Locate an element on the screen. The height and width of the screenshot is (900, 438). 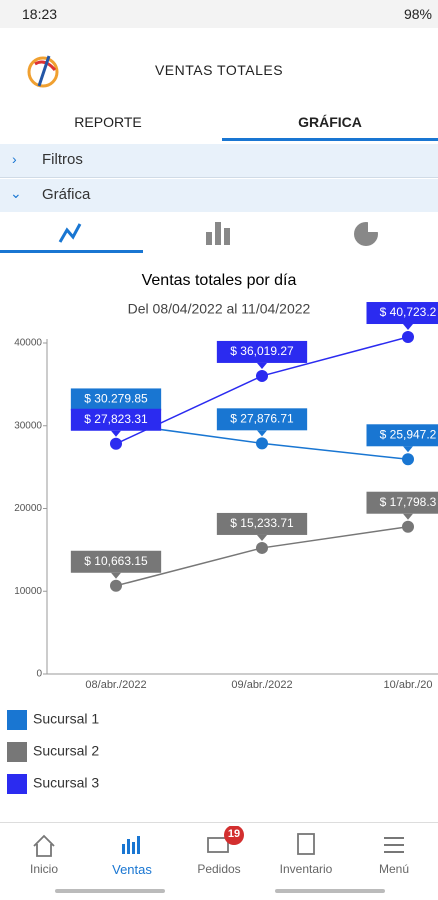
section-label: Gráfica is located at coordinates (66, 194).